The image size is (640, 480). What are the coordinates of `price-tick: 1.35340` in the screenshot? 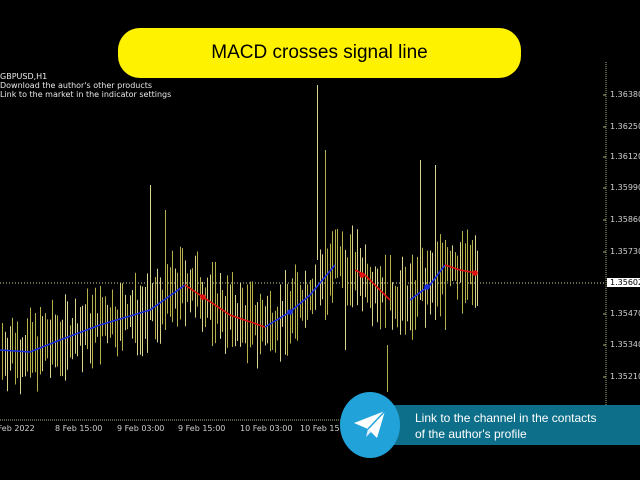 It's located at (625, 344).